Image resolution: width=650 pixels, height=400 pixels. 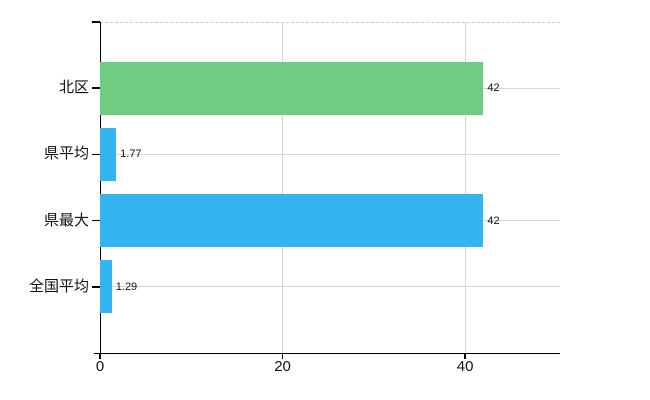 What do you see at coordinates (66, 220) in the screenshot?
I see `category-label: 県最大` at bounding box center [66, 220].